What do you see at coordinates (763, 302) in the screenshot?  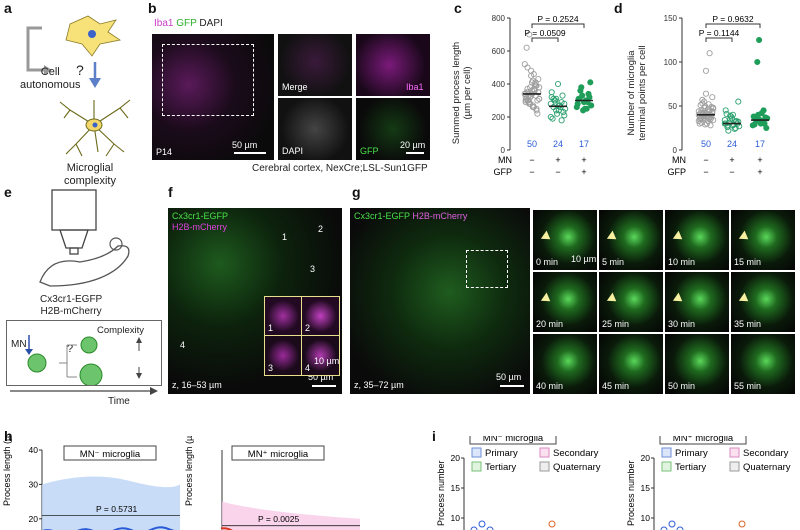 I see `timelapse-tile: 35 min` at bounding box center [763, 302].